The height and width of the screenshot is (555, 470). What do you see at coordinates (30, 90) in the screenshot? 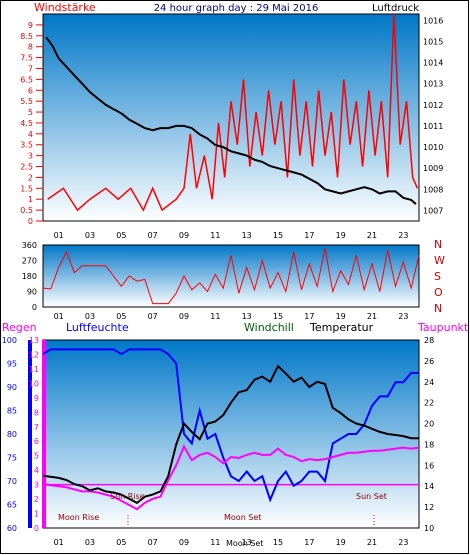
I see `wind-tick-label: 6` at bounding box center [30, 90].